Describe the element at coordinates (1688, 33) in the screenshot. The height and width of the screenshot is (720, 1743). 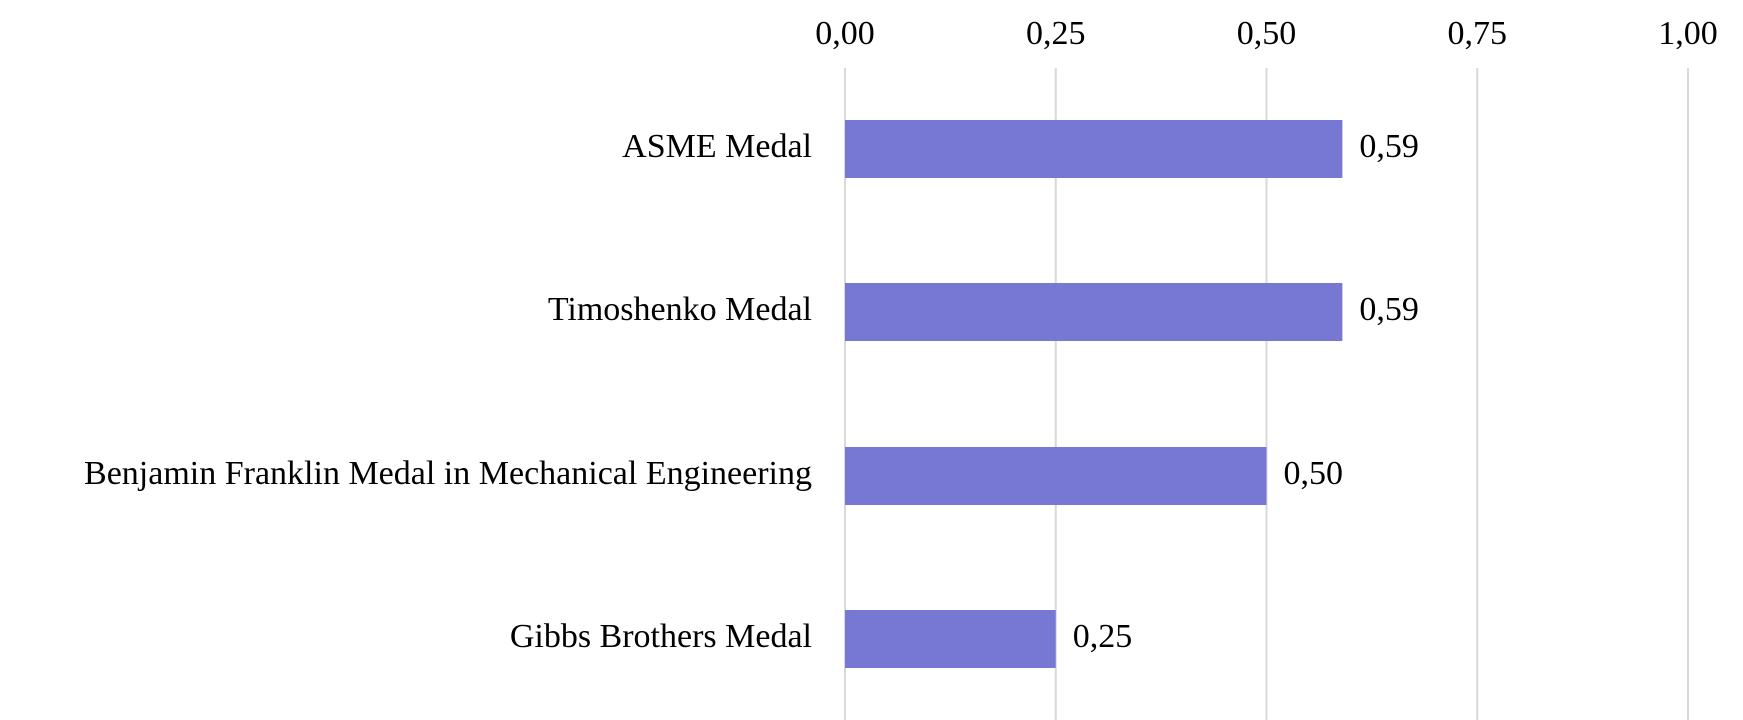
I see `x-tick-label: 1,00` at that location.